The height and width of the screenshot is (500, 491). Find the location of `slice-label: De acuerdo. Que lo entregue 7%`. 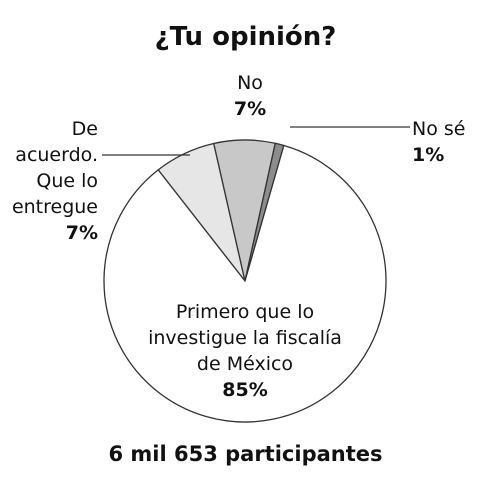

slice-label: De acuerdo. Que lo entregue 7% is located at coordinates (49, 181).